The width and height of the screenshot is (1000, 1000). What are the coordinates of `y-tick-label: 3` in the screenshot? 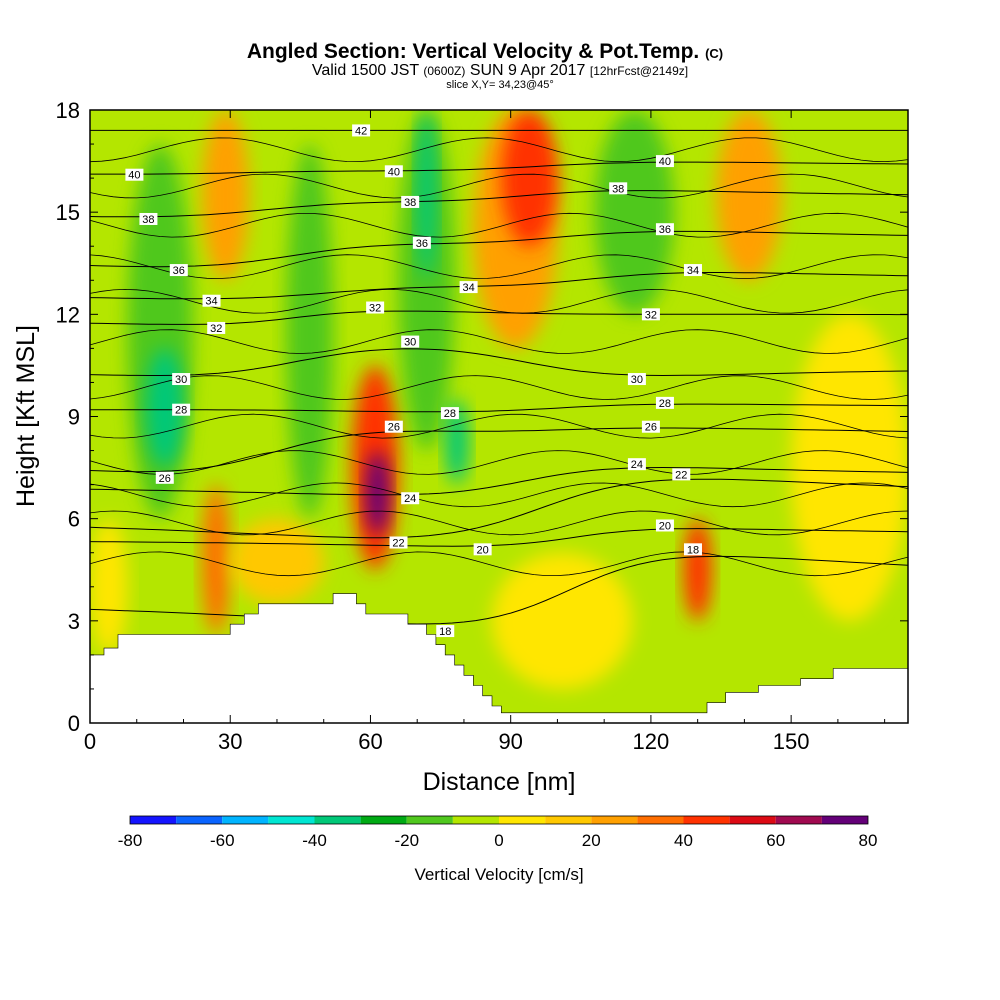 It's located at (74, 621).